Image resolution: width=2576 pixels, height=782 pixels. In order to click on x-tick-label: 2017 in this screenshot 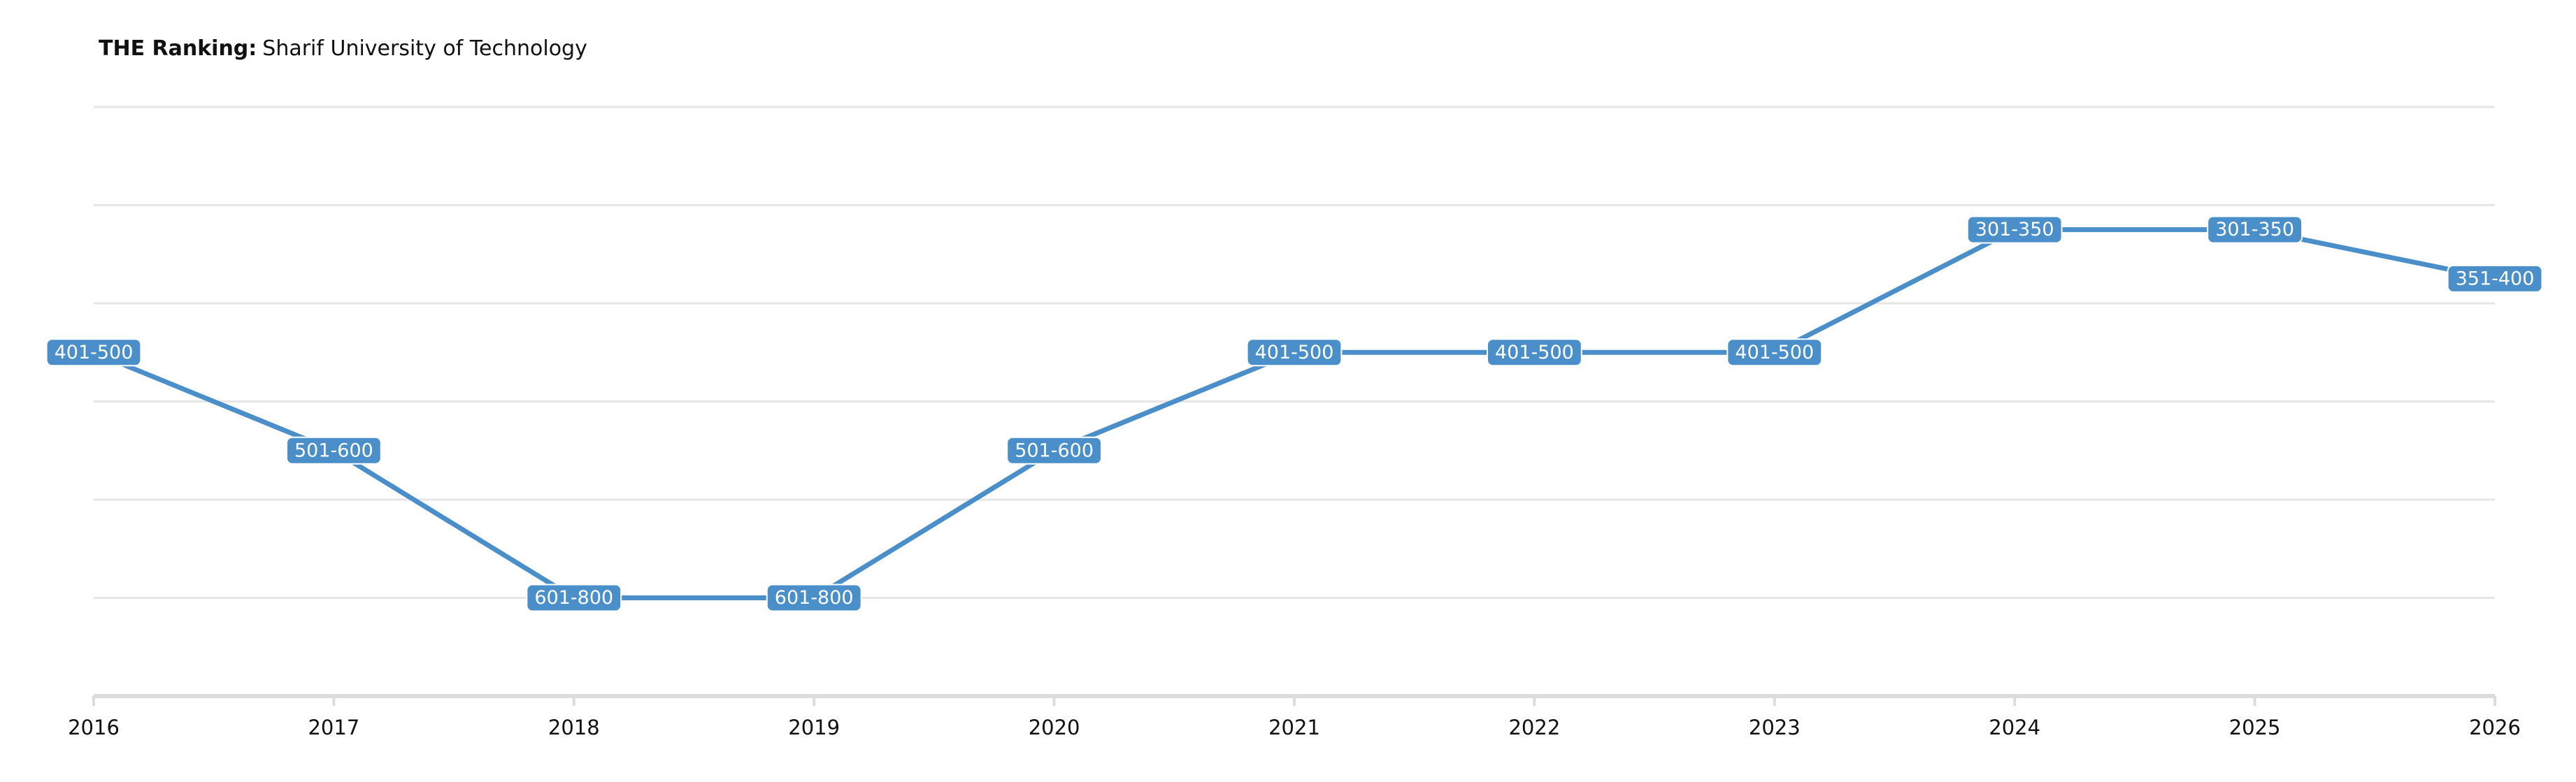, I will do `click(333, 727)`.